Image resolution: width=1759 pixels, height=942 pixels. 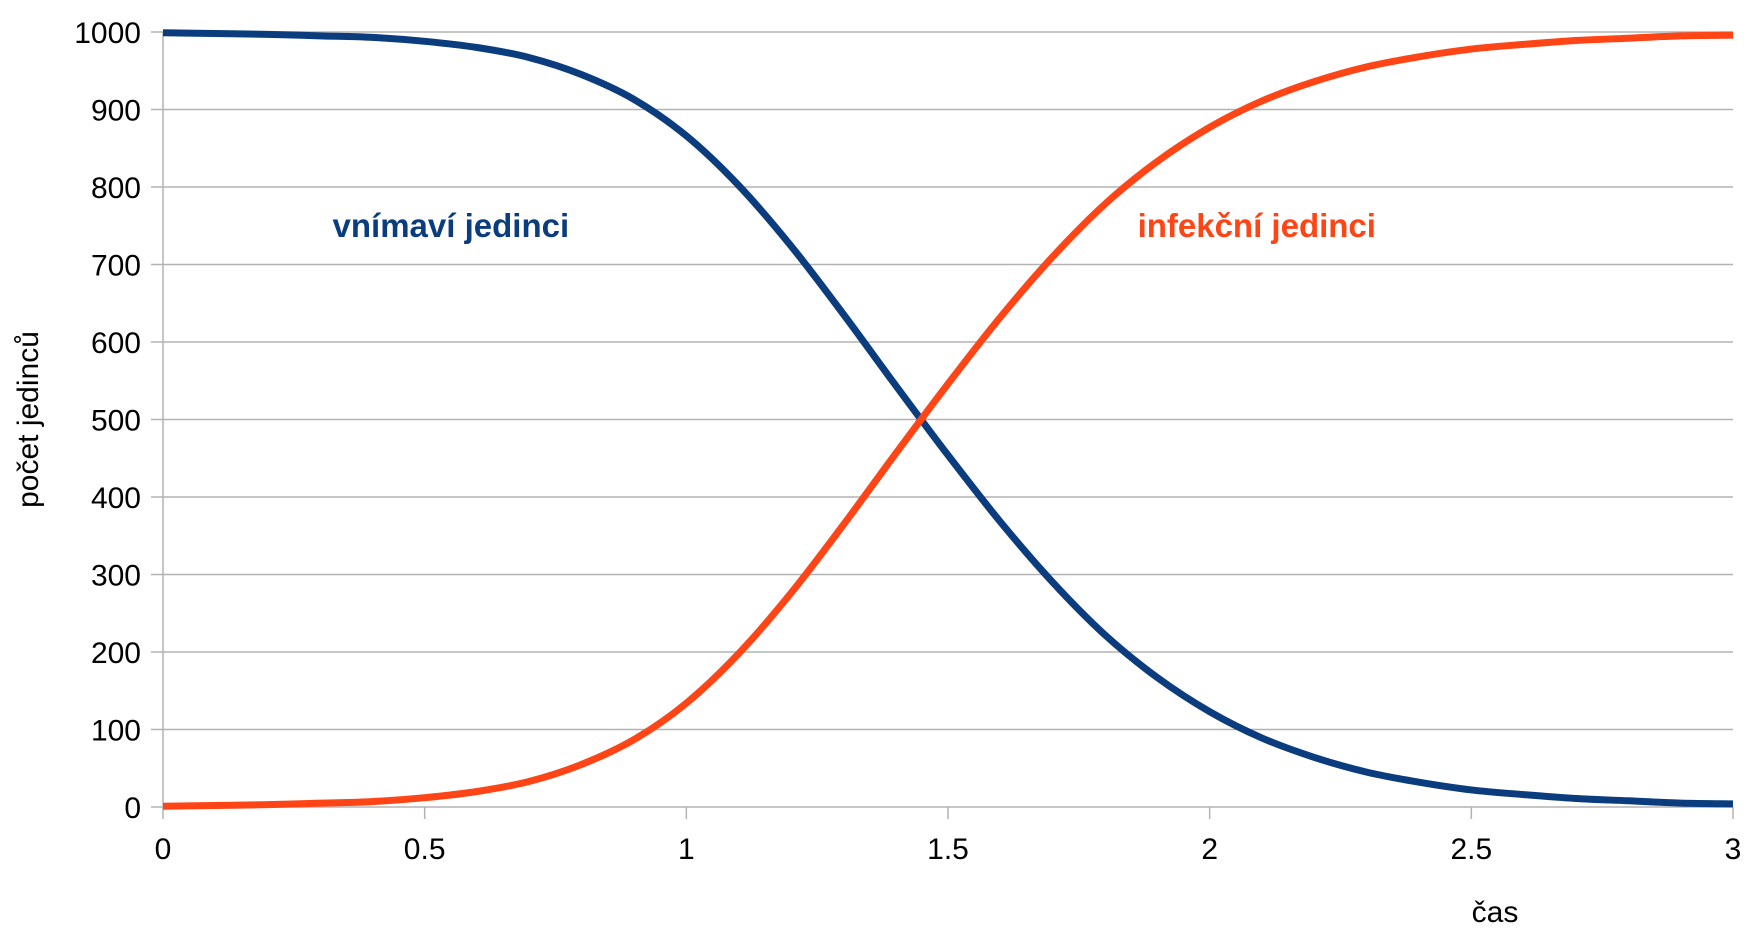 I want to click on y-axis-title: počet jedinců, so click(x=28, y=419).